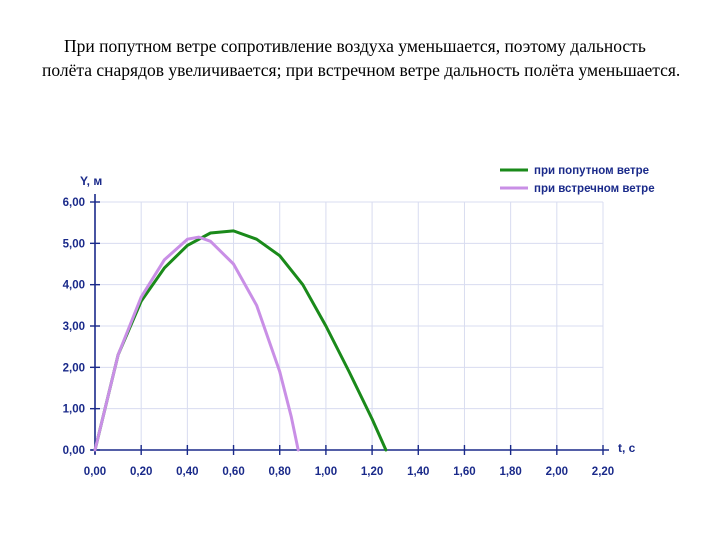  Describe the element at coordinates (418, 472) in the screenshot. I see `x-tick-label: 1,40` at that location.